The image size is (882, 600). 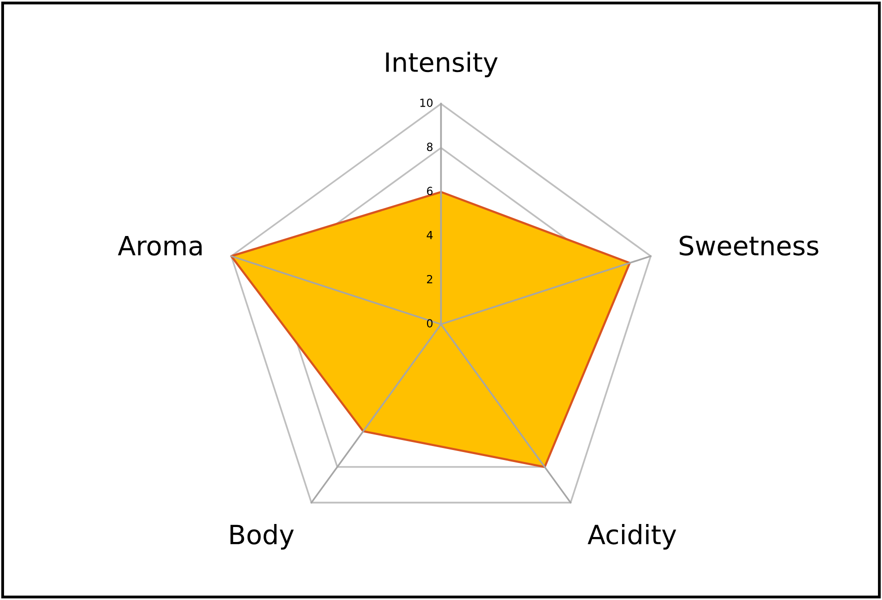 I want to click on spoke-label: Acidity, so click(x=632, y=537).